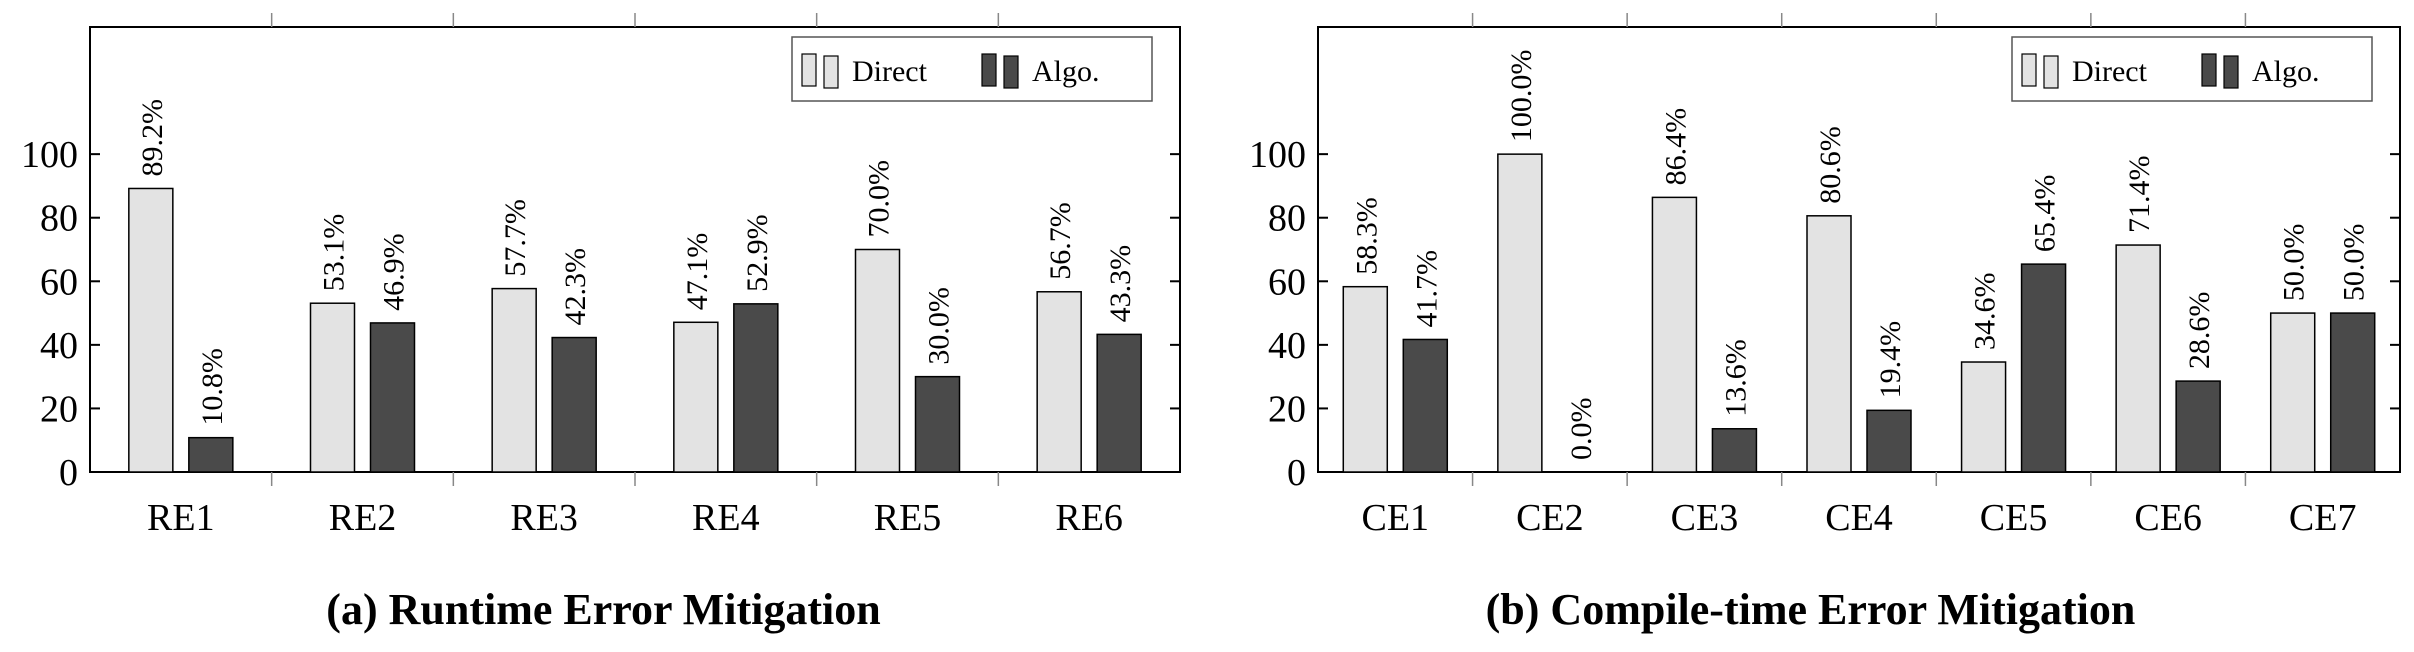 The width and height of the screenshot is (2414, 652). What do you see at coordinates (152, 138) in the screenshot?
I see `data-label: 89.2%` at bounding box center [152, 138].